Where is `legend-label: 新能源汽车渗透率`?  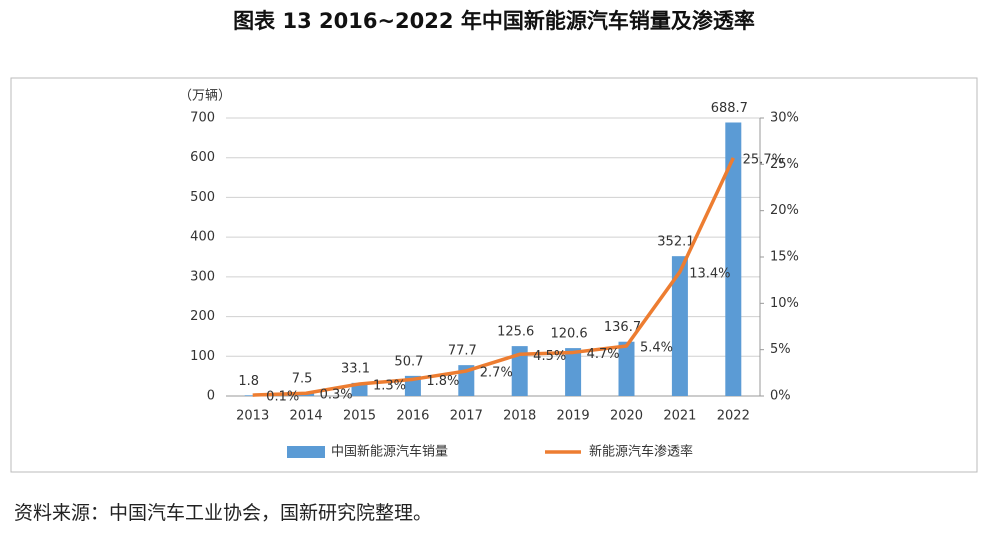
legend-label: 新能源汽车渗透率 is located at coordinates (641, 452).